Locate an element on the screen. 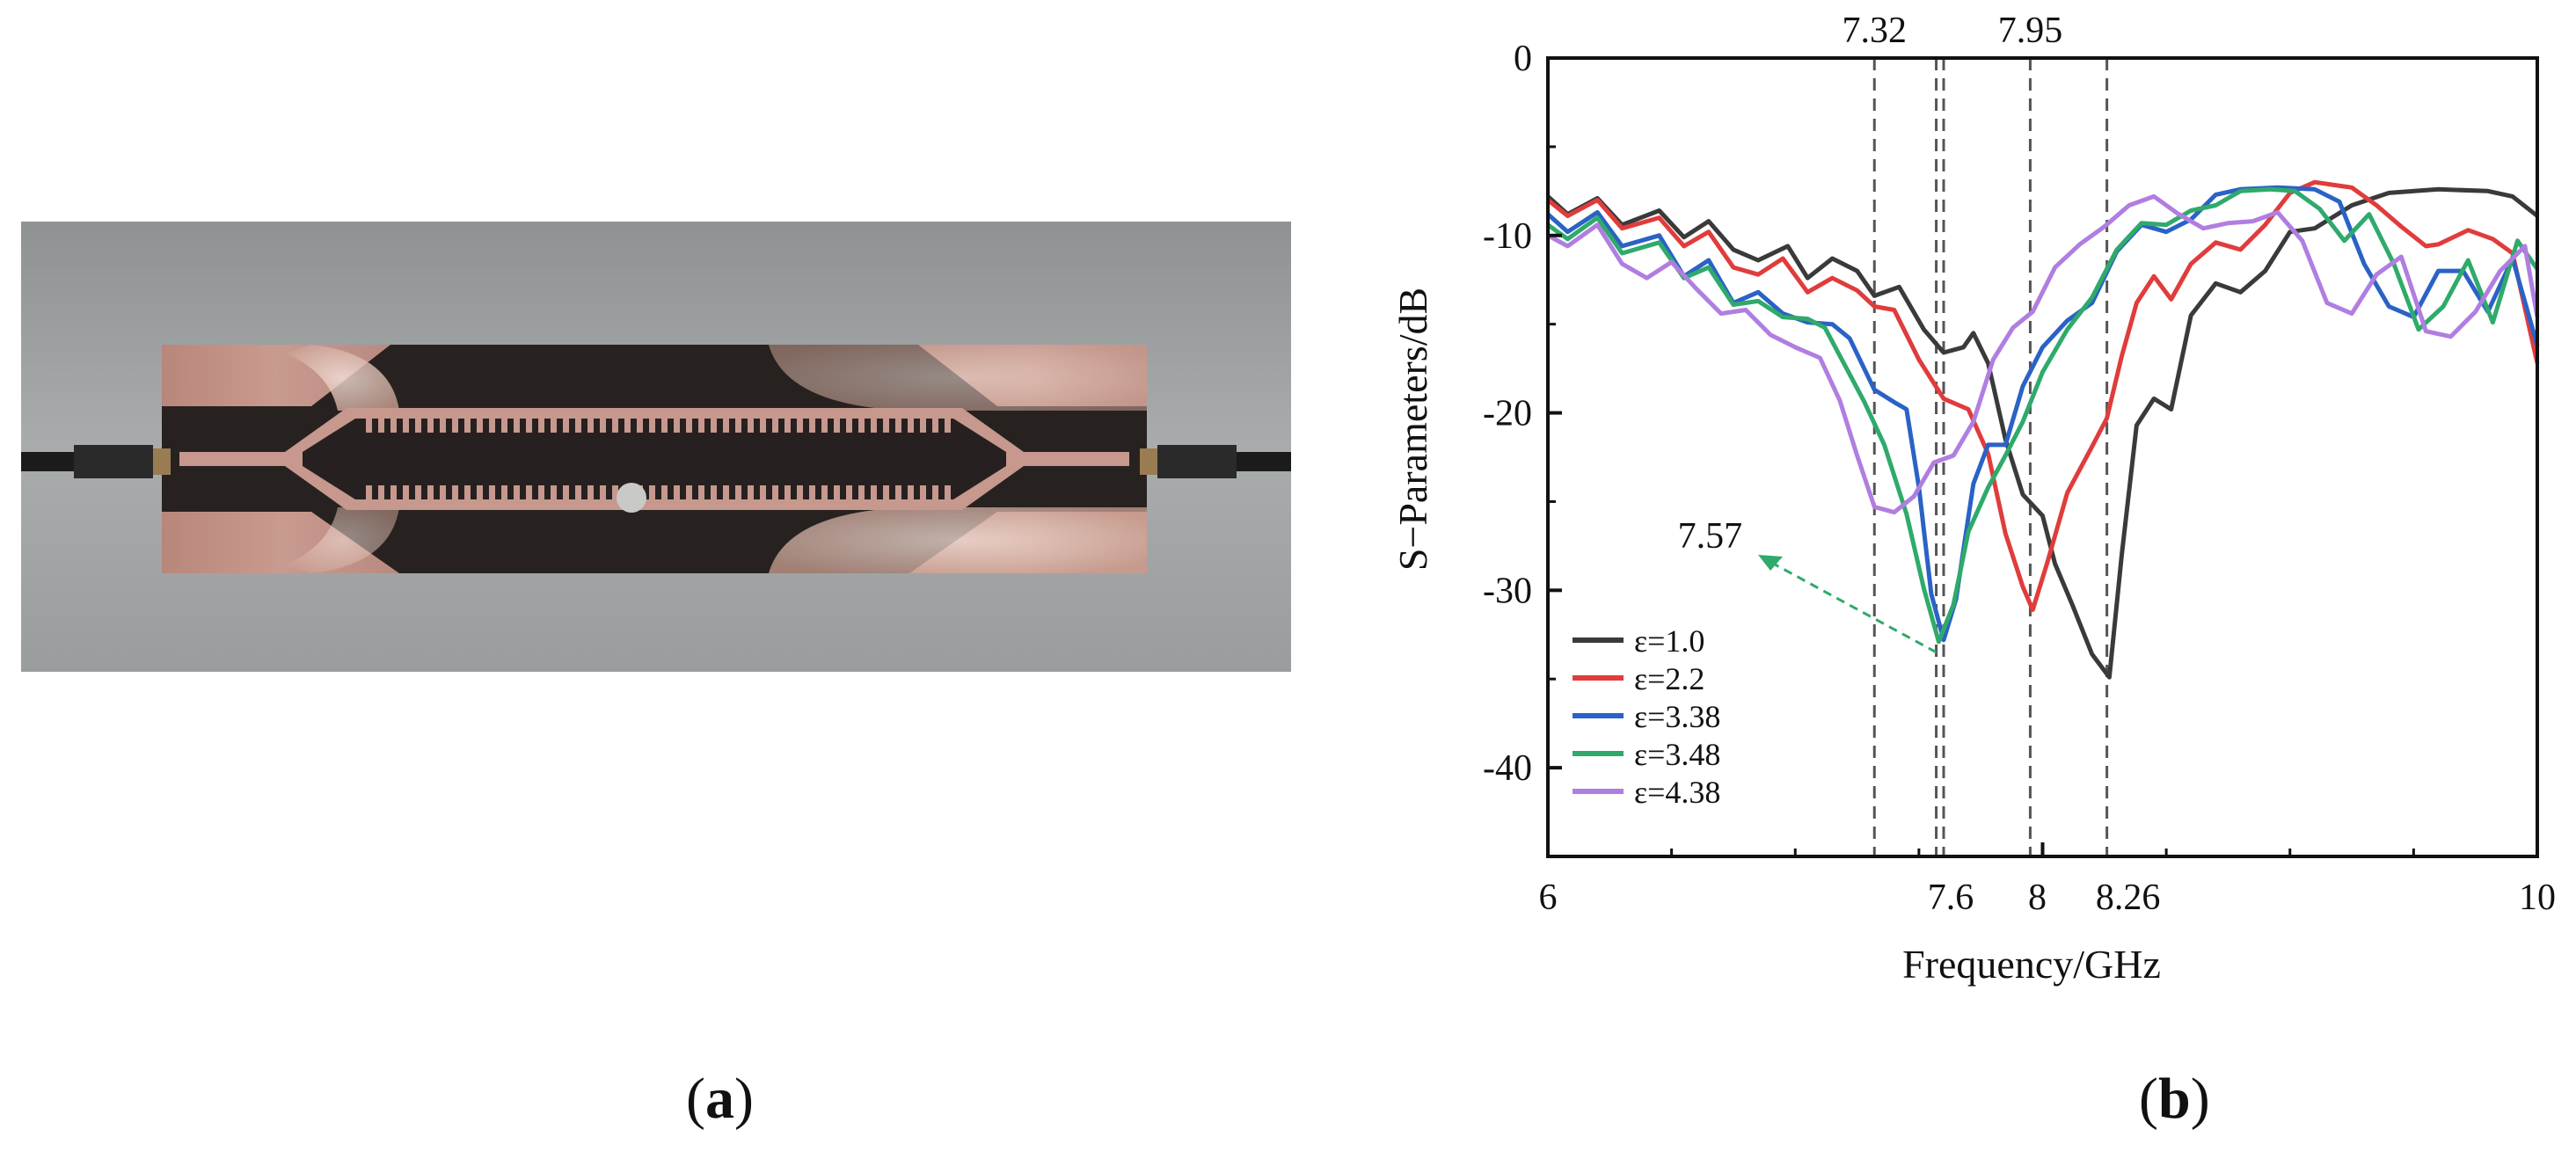  x-axis-label: Frequency/GHz is located at coordinates (2031, 964).